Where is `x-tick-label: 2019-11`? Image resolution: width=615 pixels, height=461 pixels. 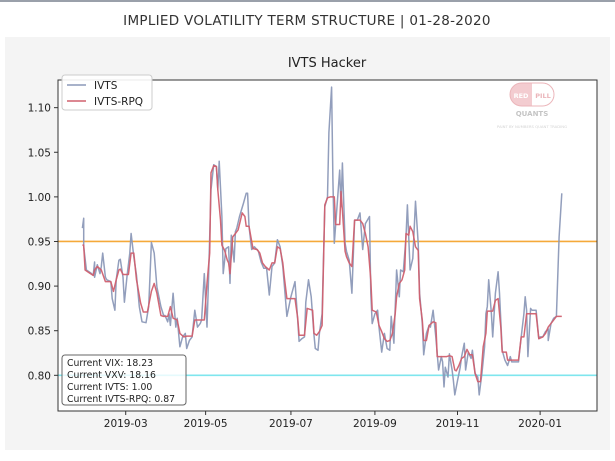
x-tick-label: 2019-11 is located at coordinates (458, 424).